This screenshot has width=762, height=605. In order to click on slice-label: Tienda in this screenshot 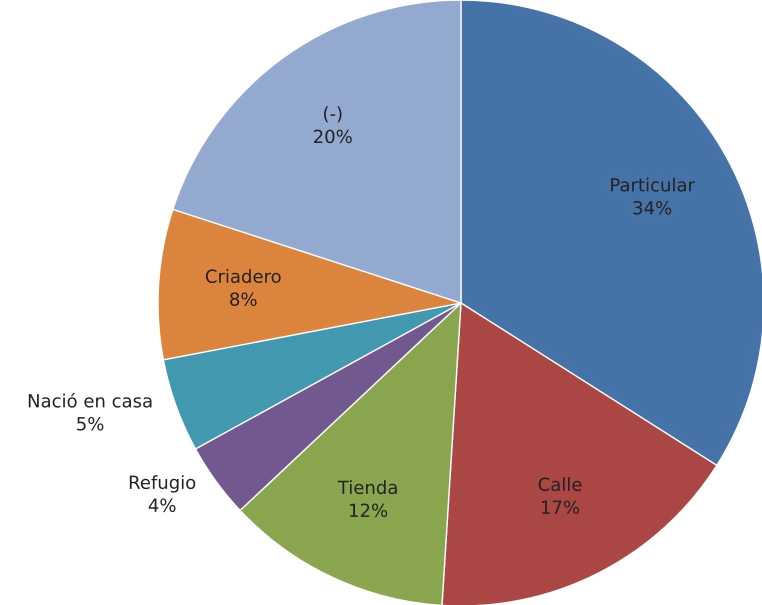, I will do `click(367, 487)`.